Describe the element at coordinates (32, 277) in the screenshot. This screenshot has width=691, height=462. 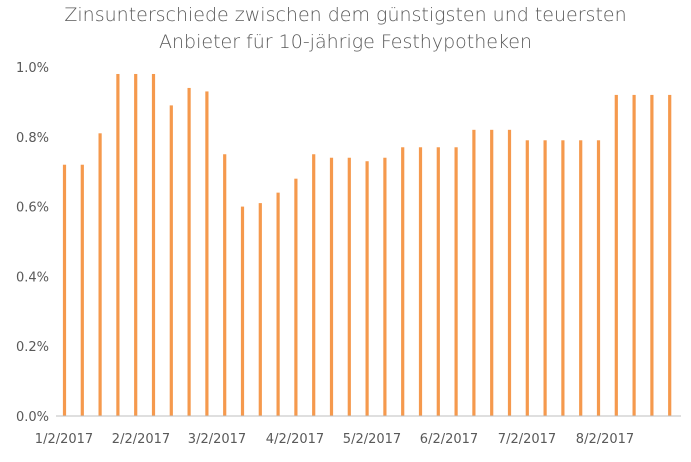
I see `y-tick-label: 0.4%` at that location.